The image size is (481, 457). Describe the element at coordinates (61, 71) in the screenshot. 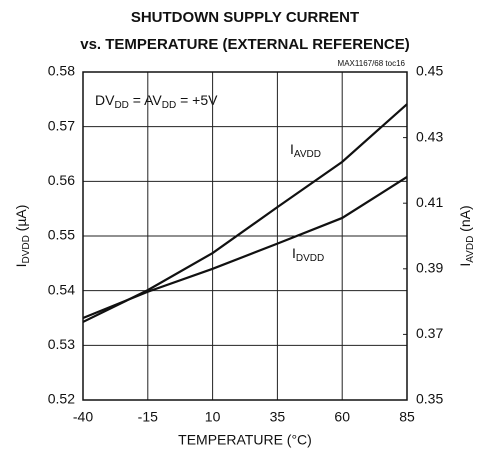

I see `y-tick-label: 0.58` at that location.